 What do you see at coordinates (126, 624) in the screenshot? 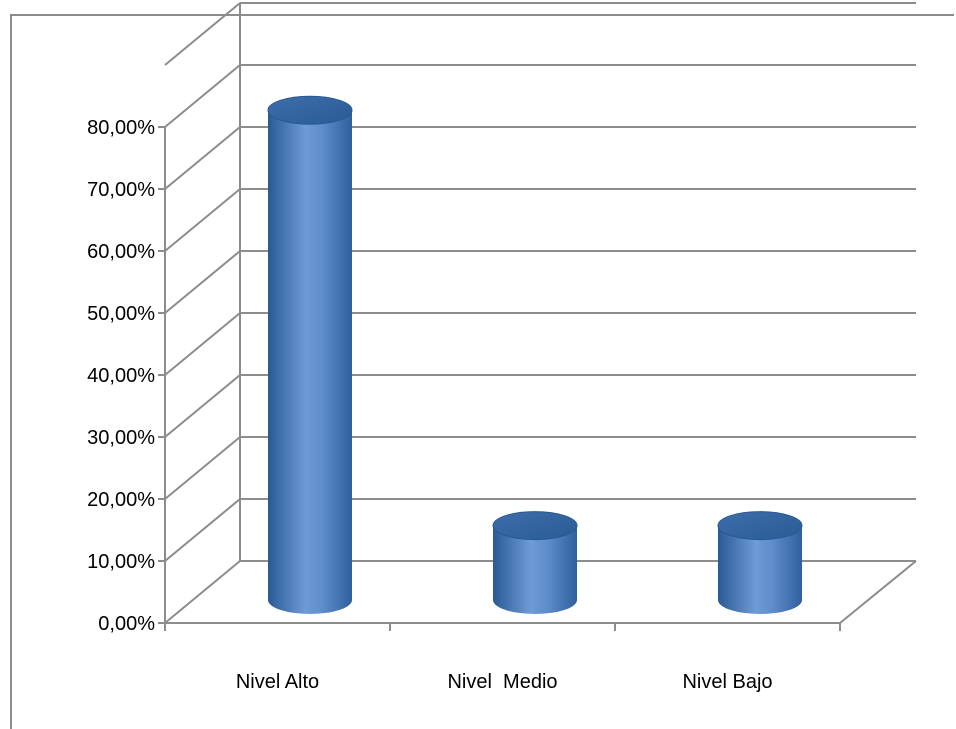
I see `y-tick-label: 0,00%` at bounding box center [126, 624].